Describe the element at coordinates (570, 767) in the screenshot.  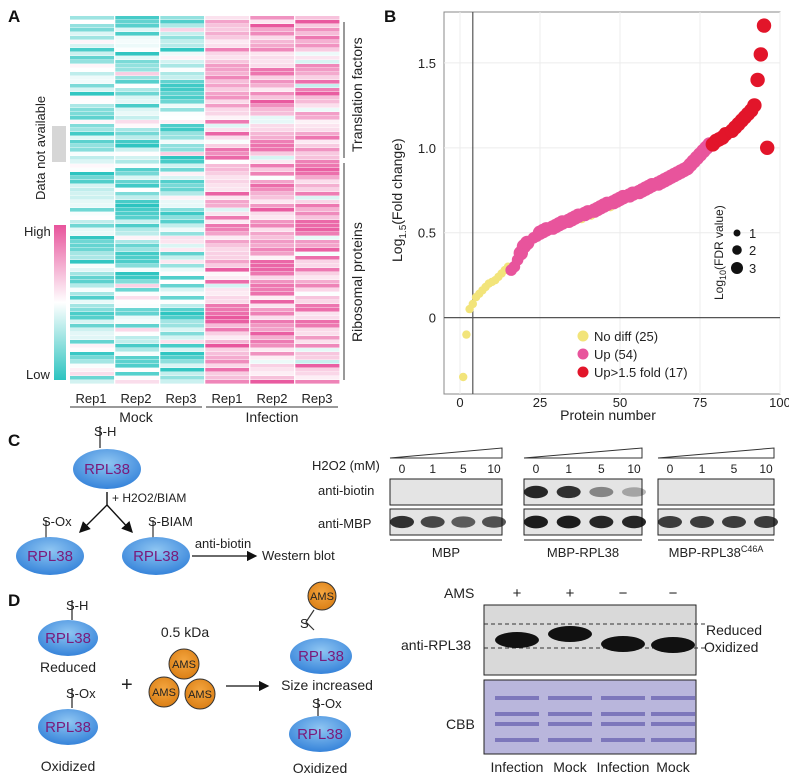
I see `lane-label: Mock` at that location.